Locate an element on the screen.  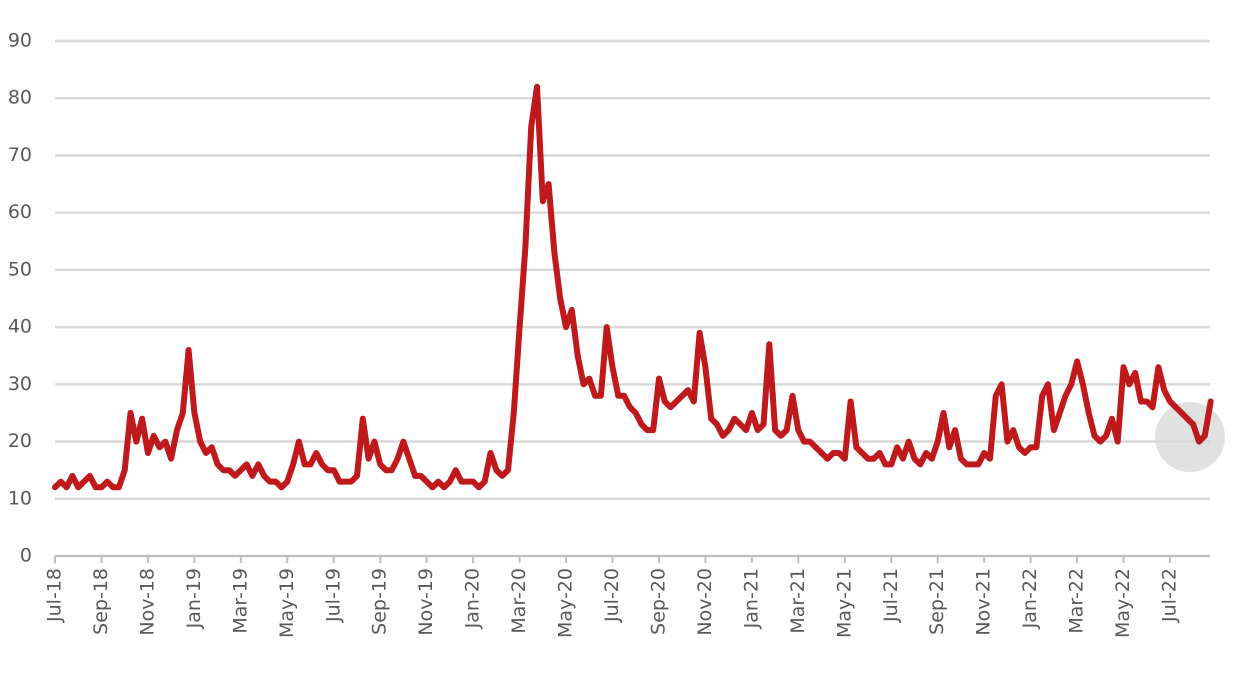
x-tick-label: Jul-20 is located at coordinates (612, 595).